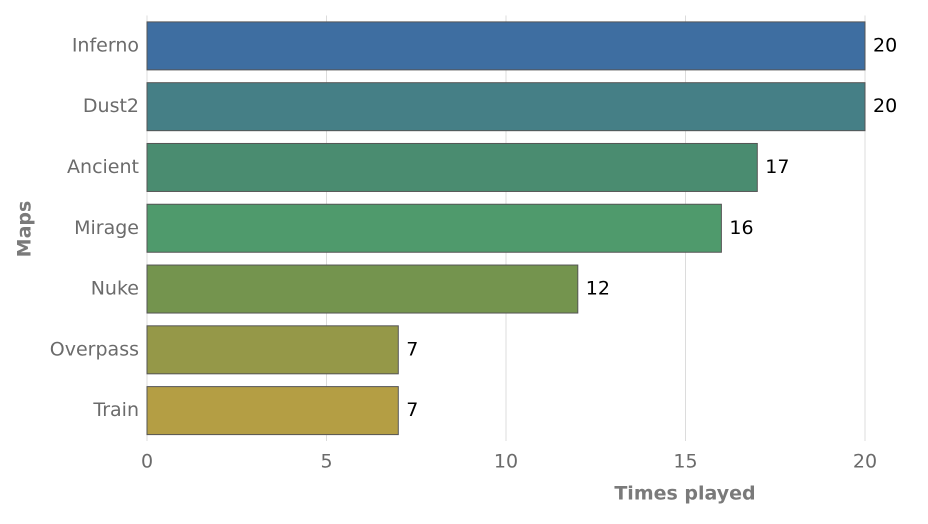  Describe the element at coordinates (777, 167) in the screenshot. I see `value-label: 17` at that location.